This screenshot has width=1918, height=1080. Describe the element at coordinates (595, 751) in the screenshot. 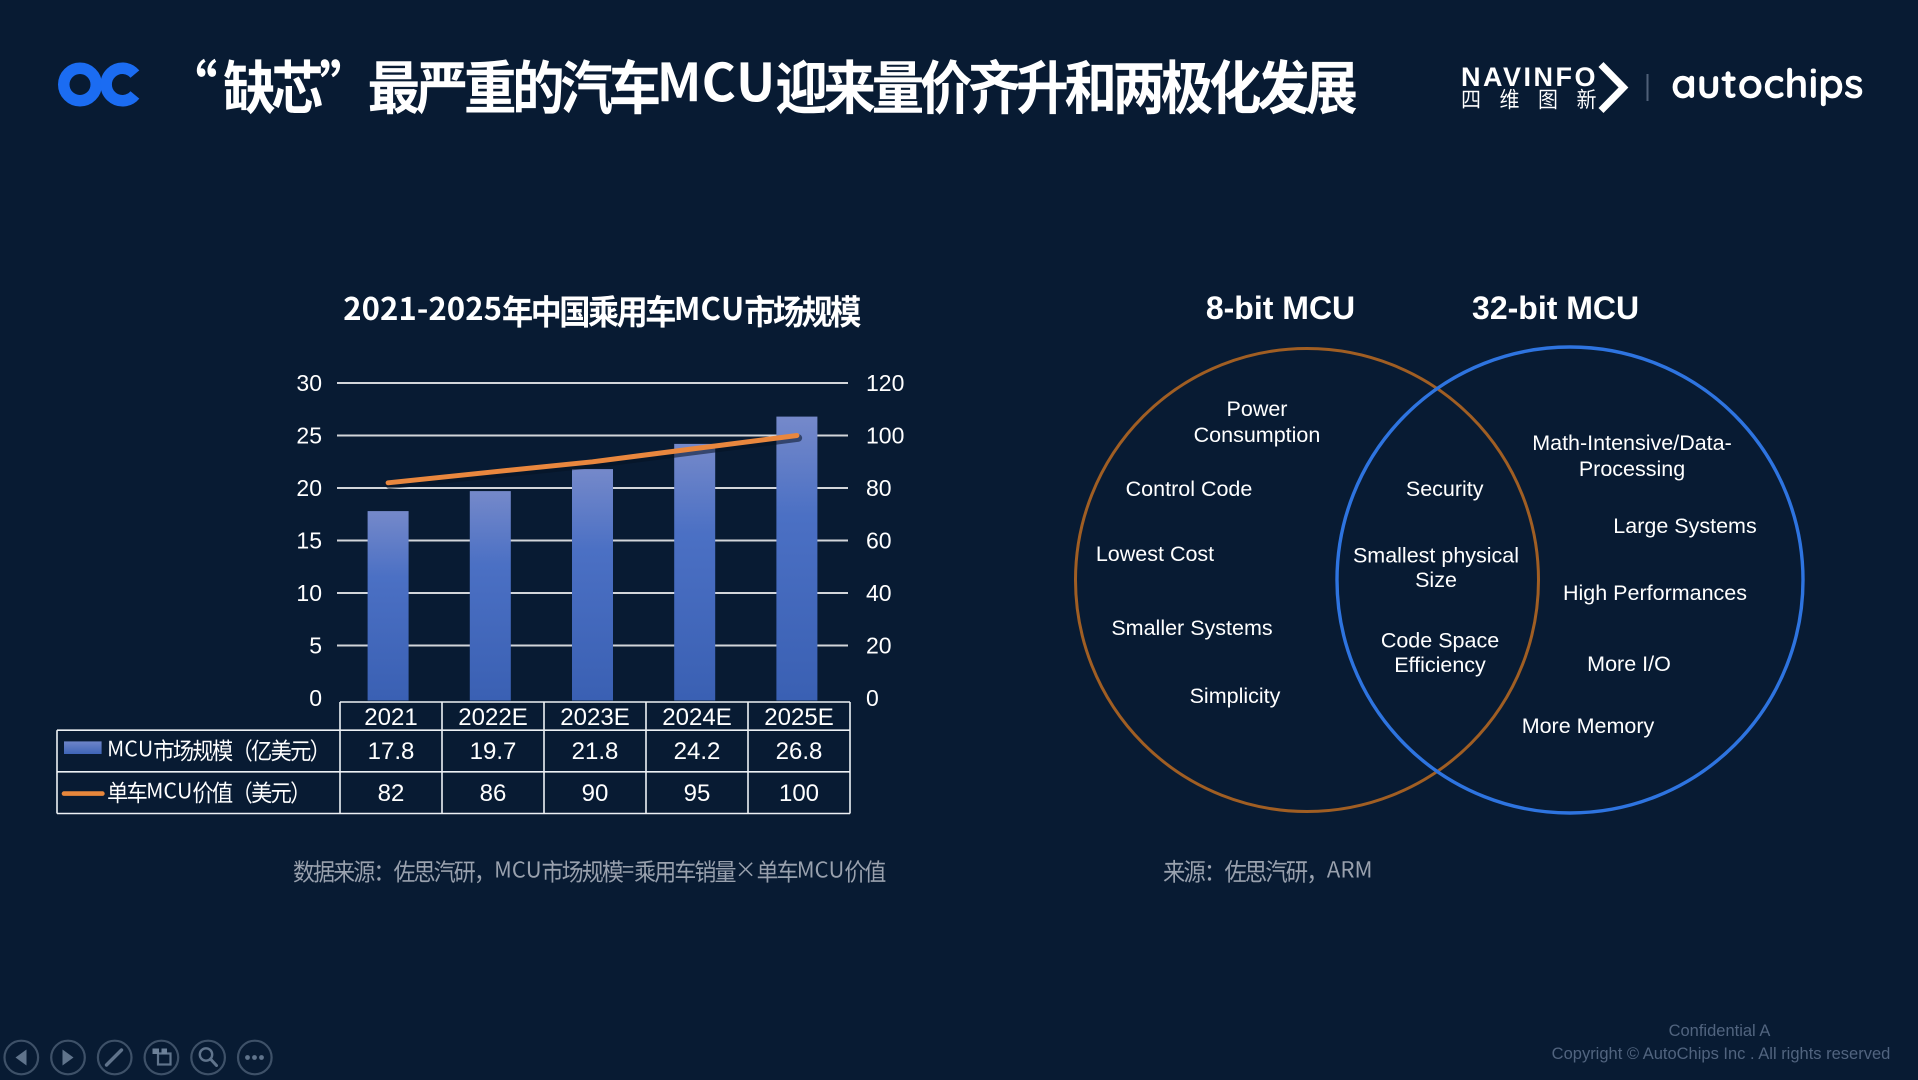

I see `svg-text: 21.8` at that location.